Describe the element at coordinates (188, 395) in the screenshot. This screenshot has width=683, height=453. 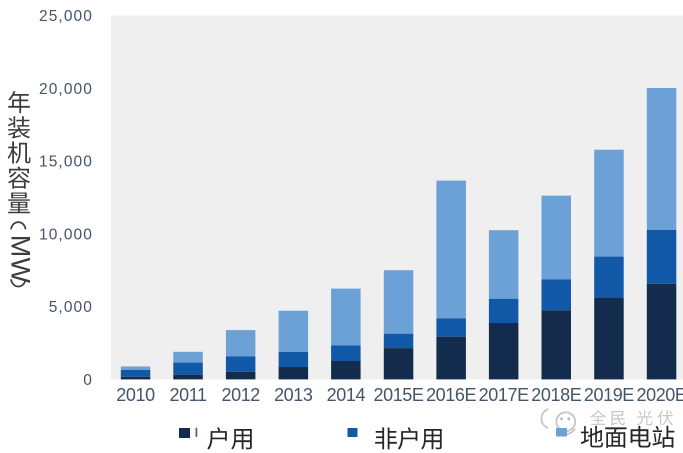
I see `svg-text: 2011` at that location.